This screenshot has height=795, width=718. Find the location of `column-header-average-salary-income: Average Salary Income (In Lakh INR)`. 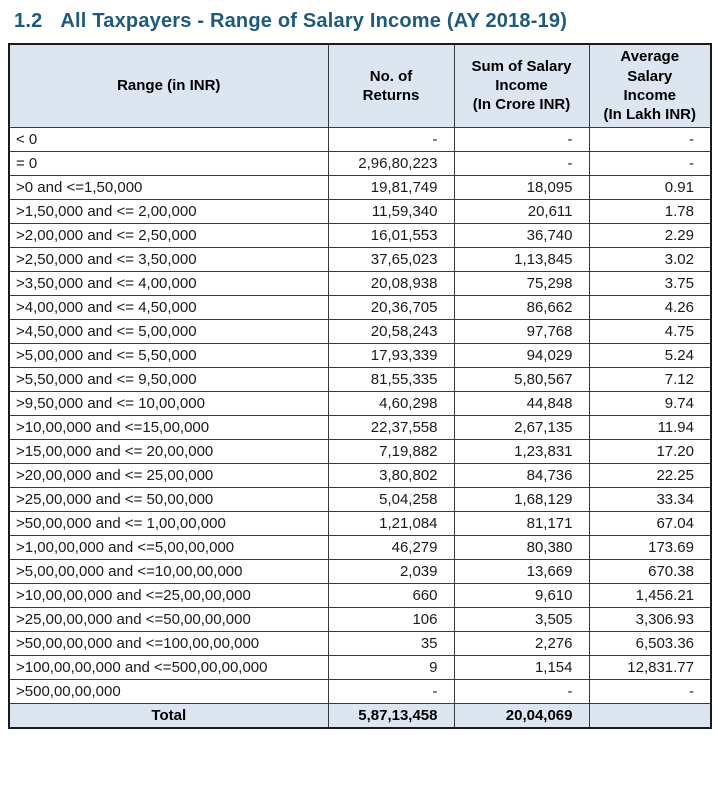

column-header-average-salary-income: Average Salary Income (In Lakh INR) is located at coordinates (650, 85).